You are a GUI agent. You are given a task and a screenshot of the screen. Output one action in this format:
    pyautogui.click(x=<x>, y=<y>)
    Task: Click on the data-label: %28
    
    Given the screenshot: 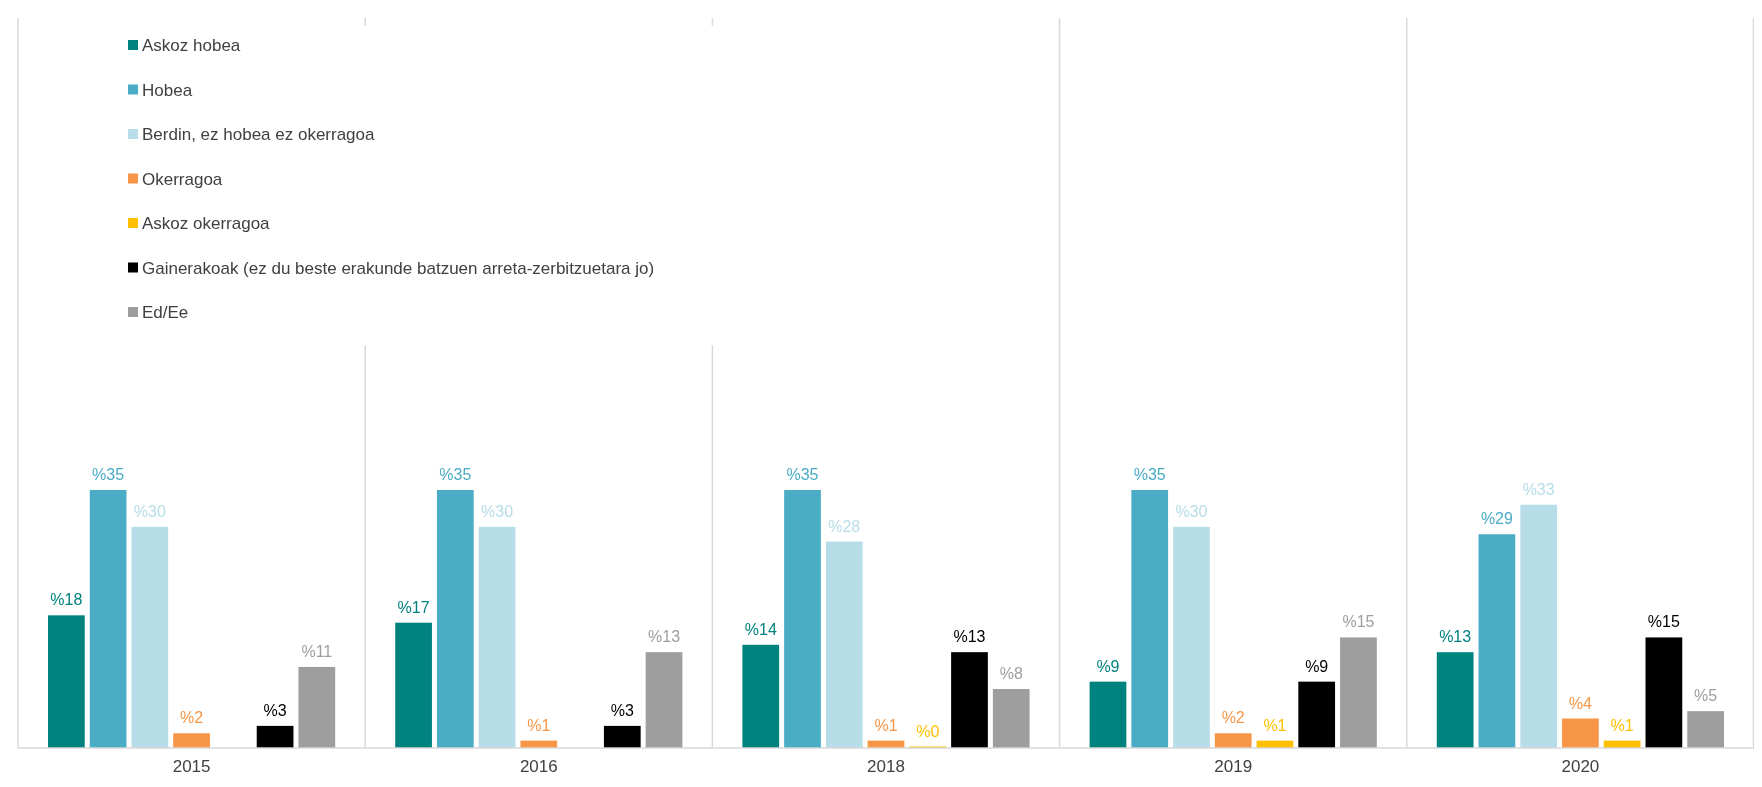 What is the action you would take?
    pyautogui.click(x=844, y=526)
    